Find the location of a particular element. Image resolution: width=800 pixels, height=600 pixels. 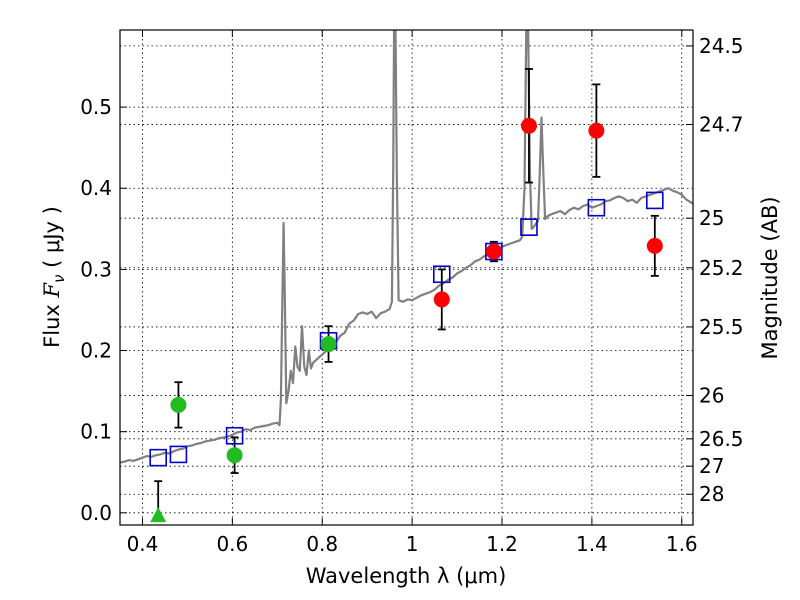

upper-limit-triangle is located at coordinates (158, 515).